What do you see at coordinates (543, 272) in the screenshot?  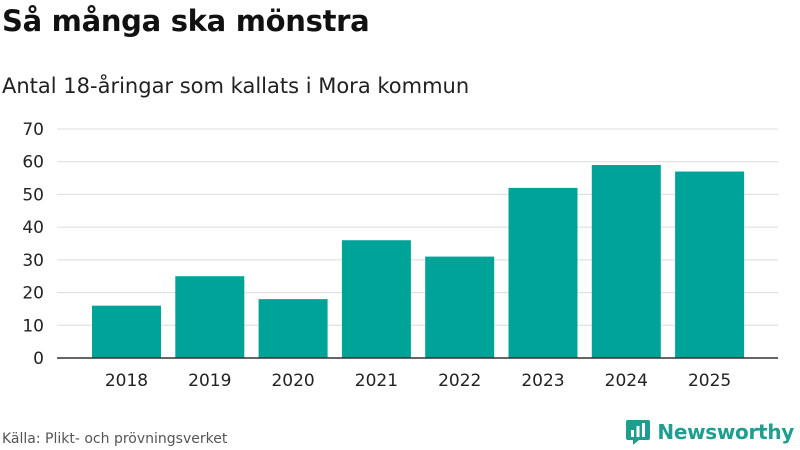 I see `bar-2023` at bounding box center [543, 272].